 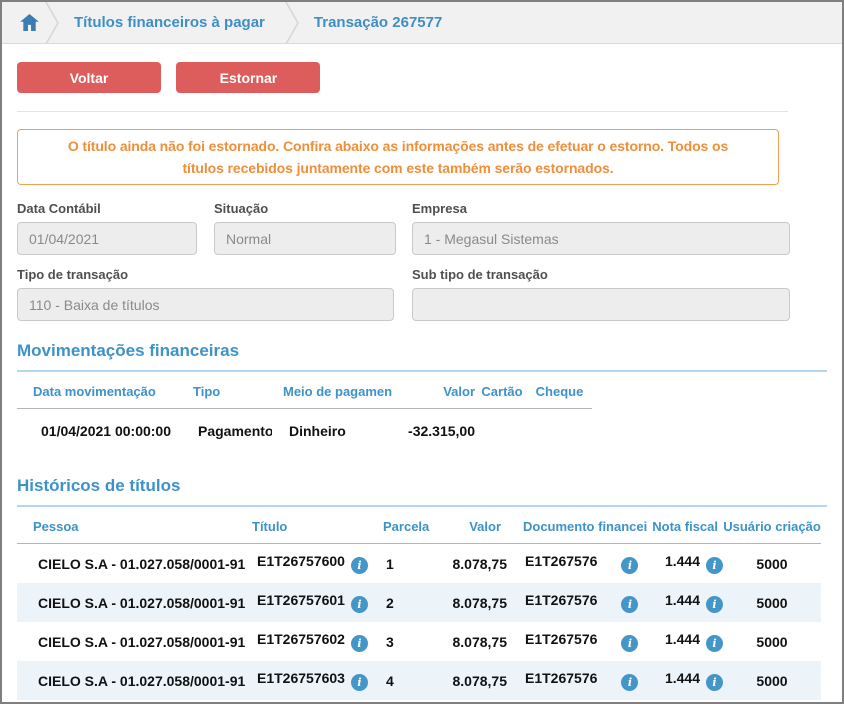 I want to click on cell-titulo: E1T26757602 i, so click(x=309, y=641).